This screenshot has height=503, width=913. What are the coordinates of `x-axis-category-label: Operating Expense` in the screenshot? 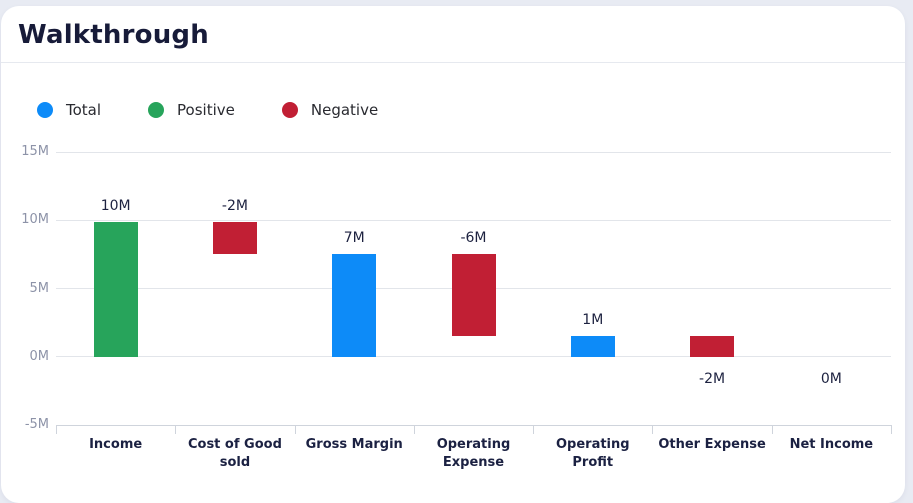 It's located at (473, 454).